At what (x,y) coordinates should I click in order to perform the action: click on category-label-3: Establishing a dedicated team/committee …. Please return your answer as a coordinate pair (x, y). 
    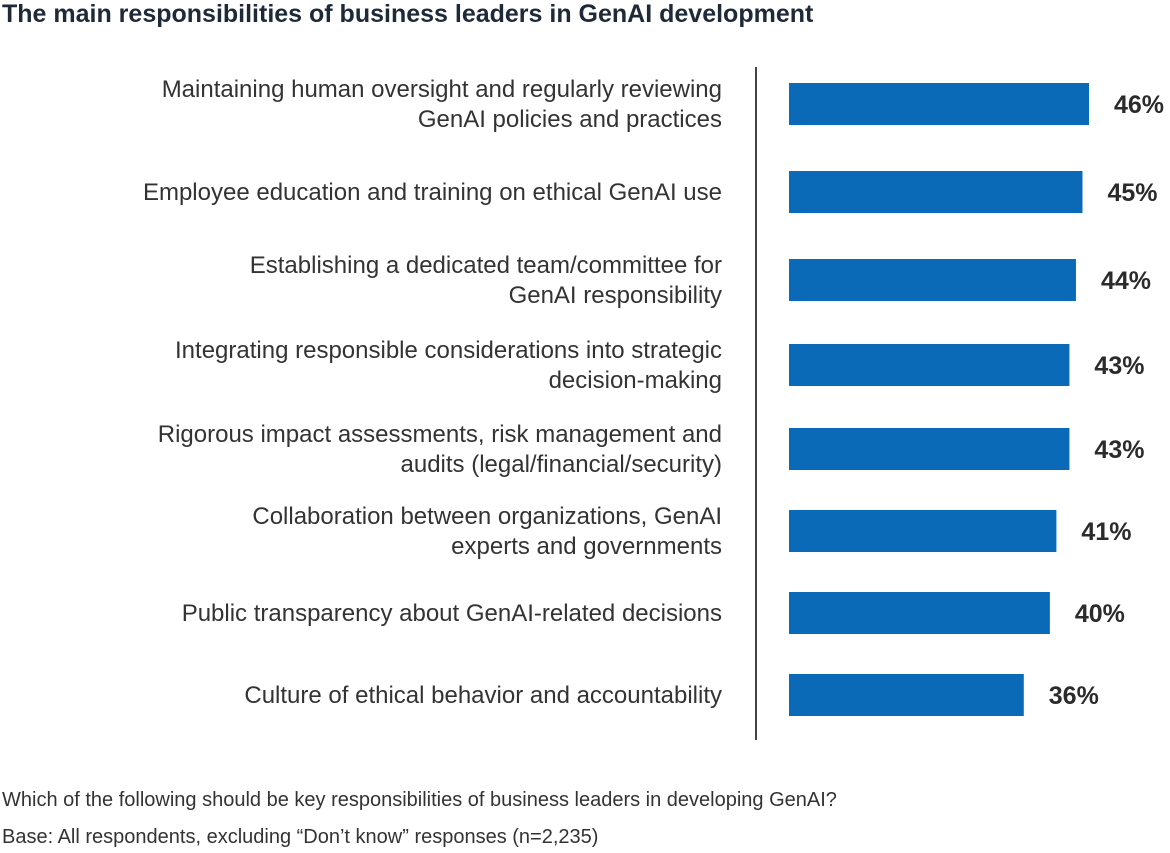
    Looking at the image, I should click on (486, 280).